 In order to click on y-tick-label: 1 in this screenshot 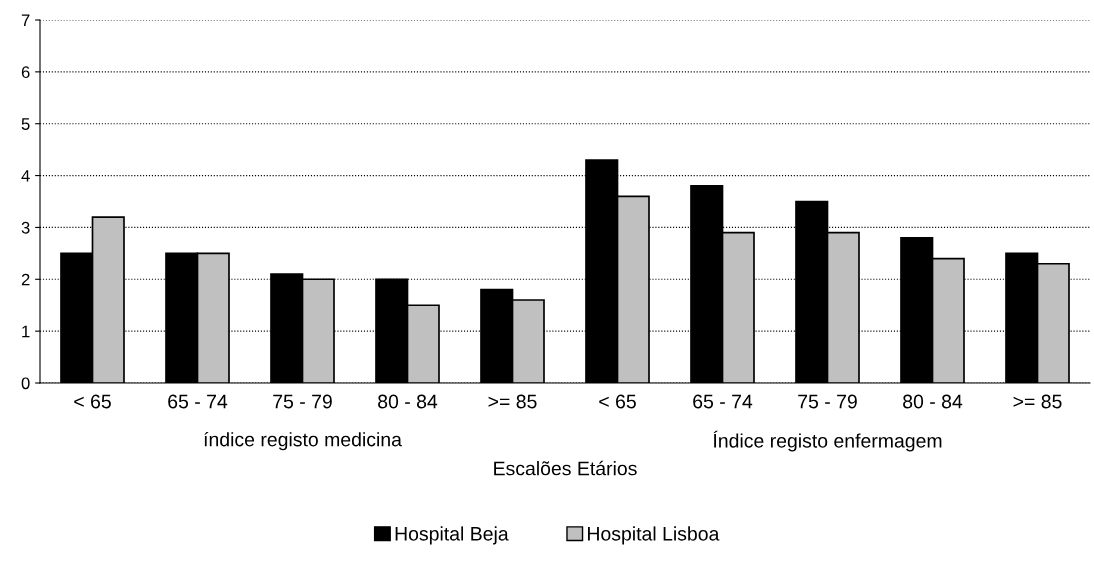, I will do `click(26, 331)`.